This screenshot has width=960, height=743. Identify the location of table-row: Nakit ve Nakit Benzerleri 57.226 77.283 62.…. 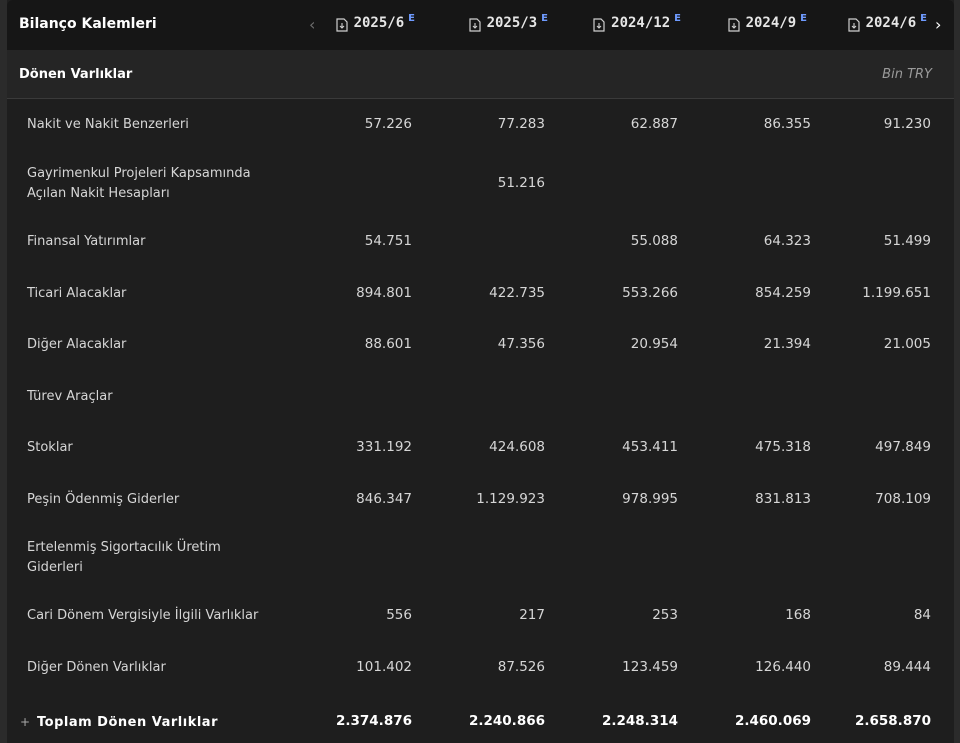
(480, 125).